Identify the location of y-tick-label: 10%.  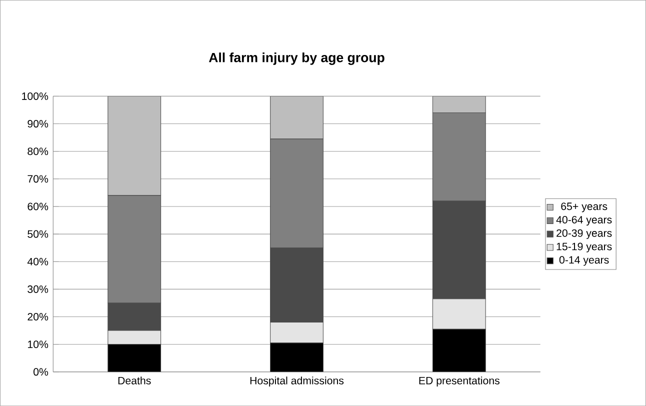
(38, 344).